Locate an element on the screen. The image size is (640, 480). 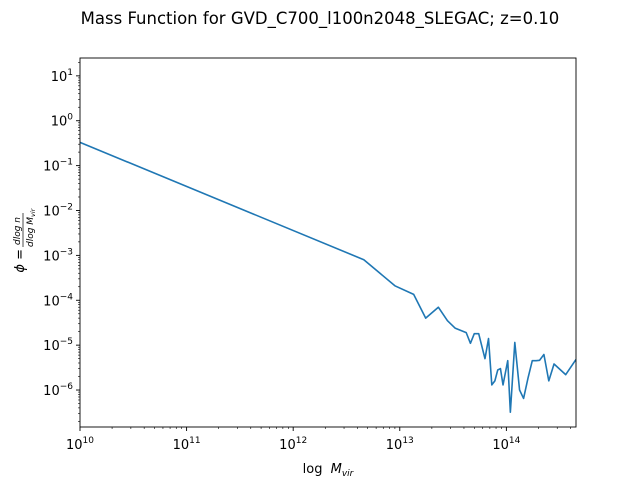
x-tick-label: 1011 is located at coordinates (187, 444).